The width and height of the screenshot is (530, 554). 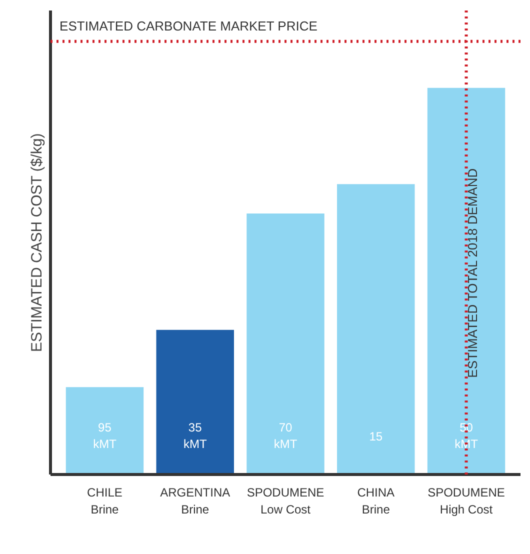 I want to click on annotation: 95 kMT, so click(x=105, y=436).